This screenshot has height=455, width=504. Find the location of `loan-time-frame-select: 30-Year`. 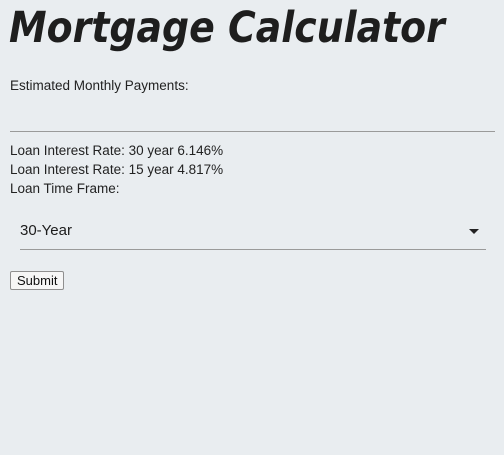

loan-time-frame-select: 30-Year is located at coordinates (253, 232).